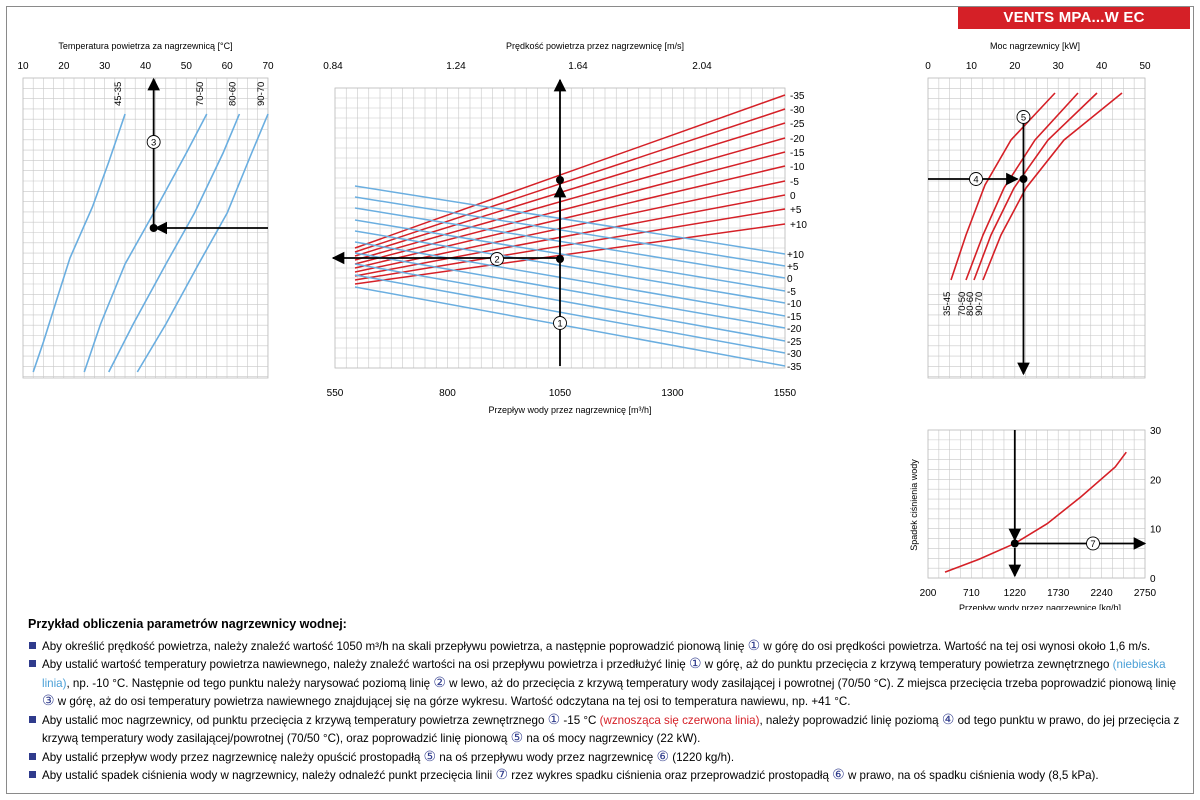  Describe the element at coordinates (496, 260) in the screenshot. I see `callout-2: 2` at that location.